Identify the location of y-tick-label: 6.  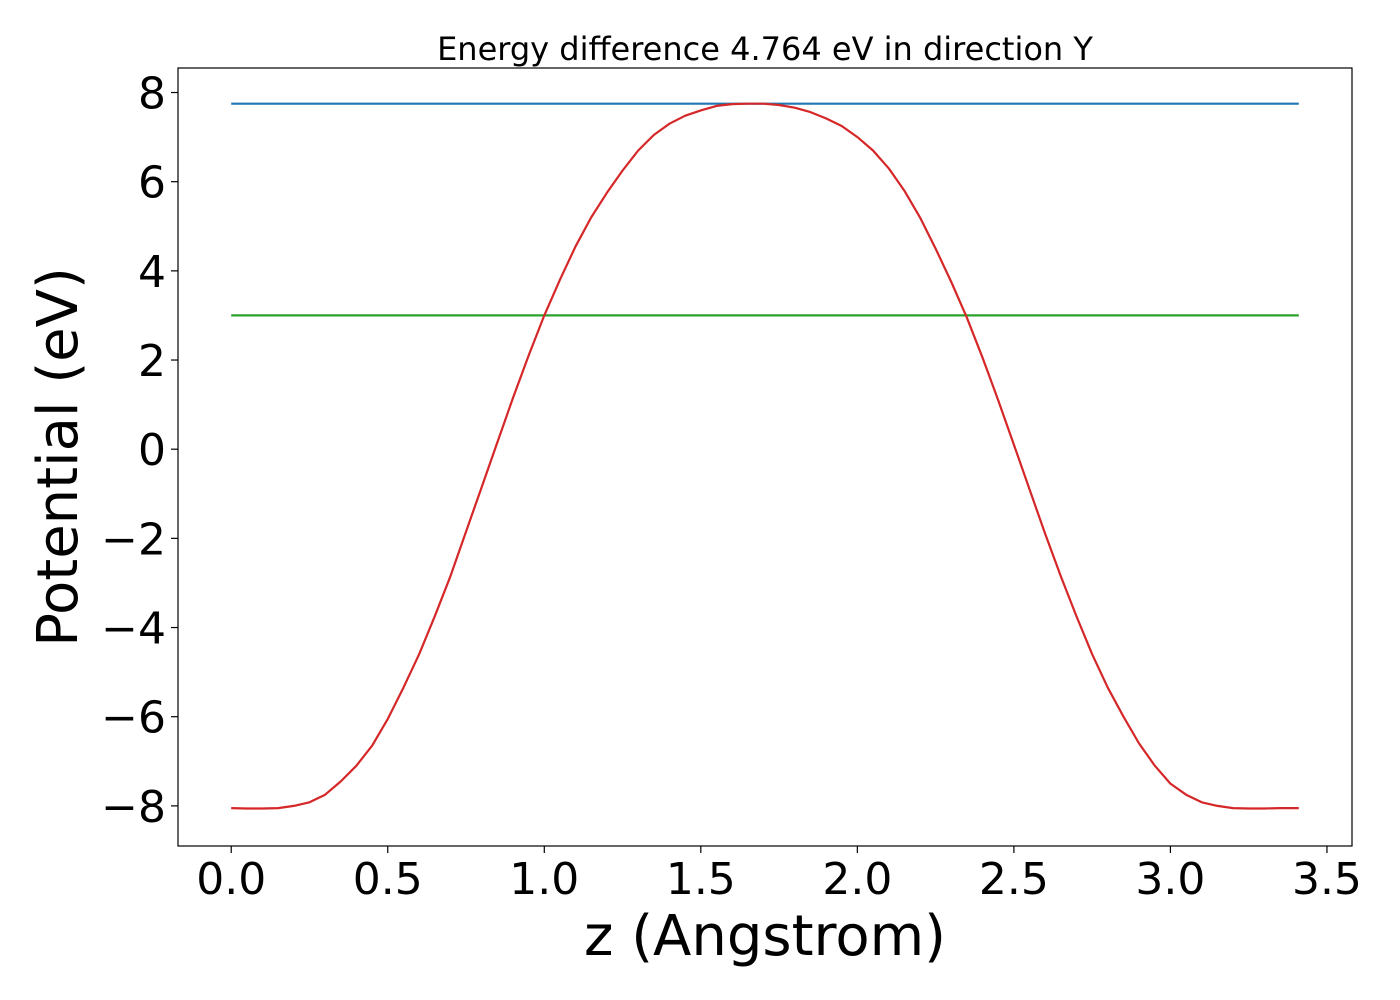
(152, 183).